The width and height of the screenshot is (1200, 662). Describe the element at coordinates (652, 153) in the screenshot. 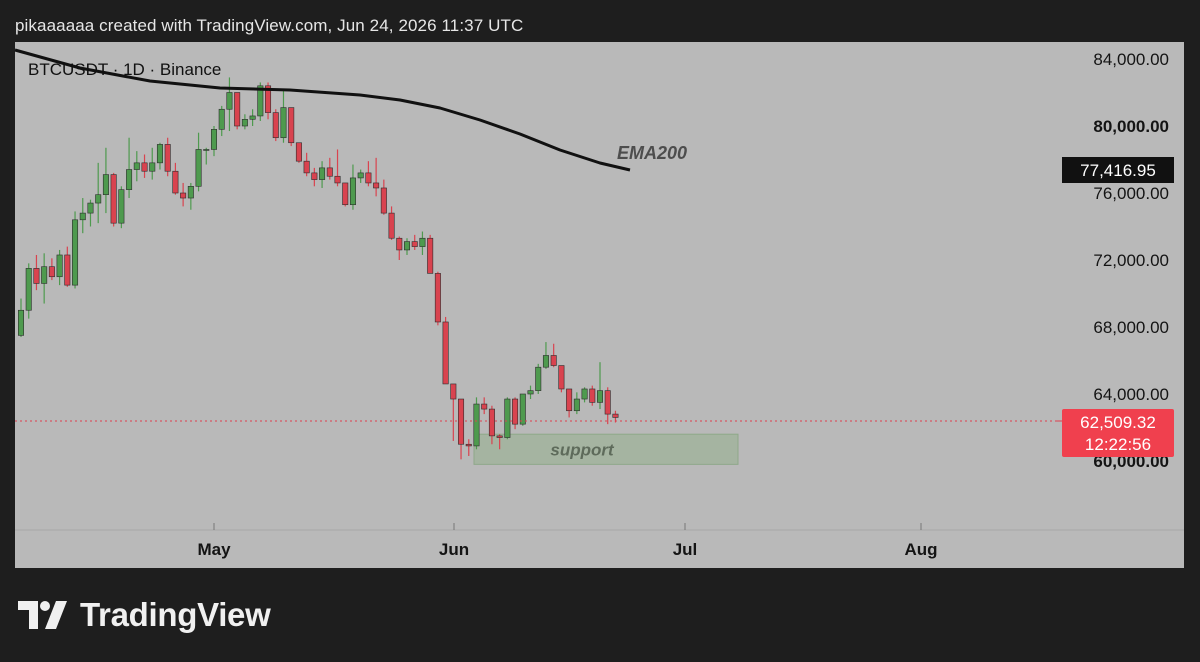

I see `ema200-label: EMA200` at that location.